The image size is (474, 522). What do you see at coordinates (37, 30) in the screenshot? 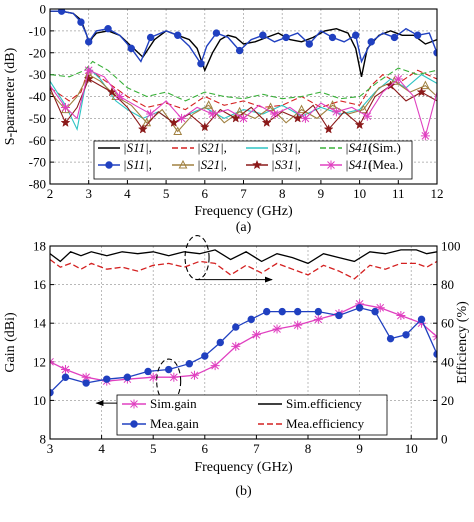
I see `y-tick-label: -10` at bounding box center [37, 30].